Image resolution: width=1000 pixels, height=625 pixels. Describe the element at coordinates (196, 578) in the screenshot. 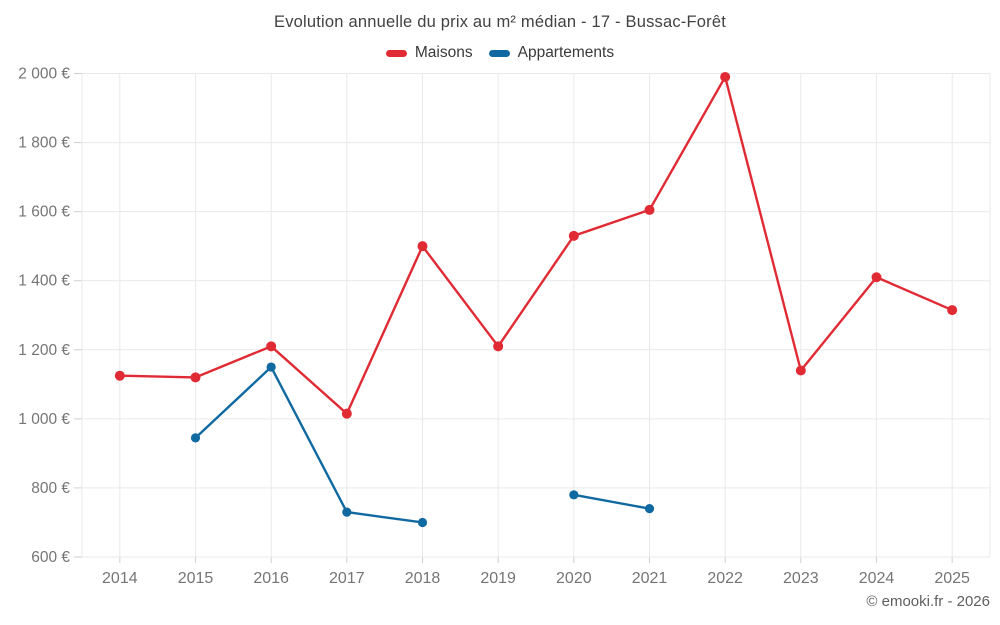

I see `x-tick-label: 2015` at that location.